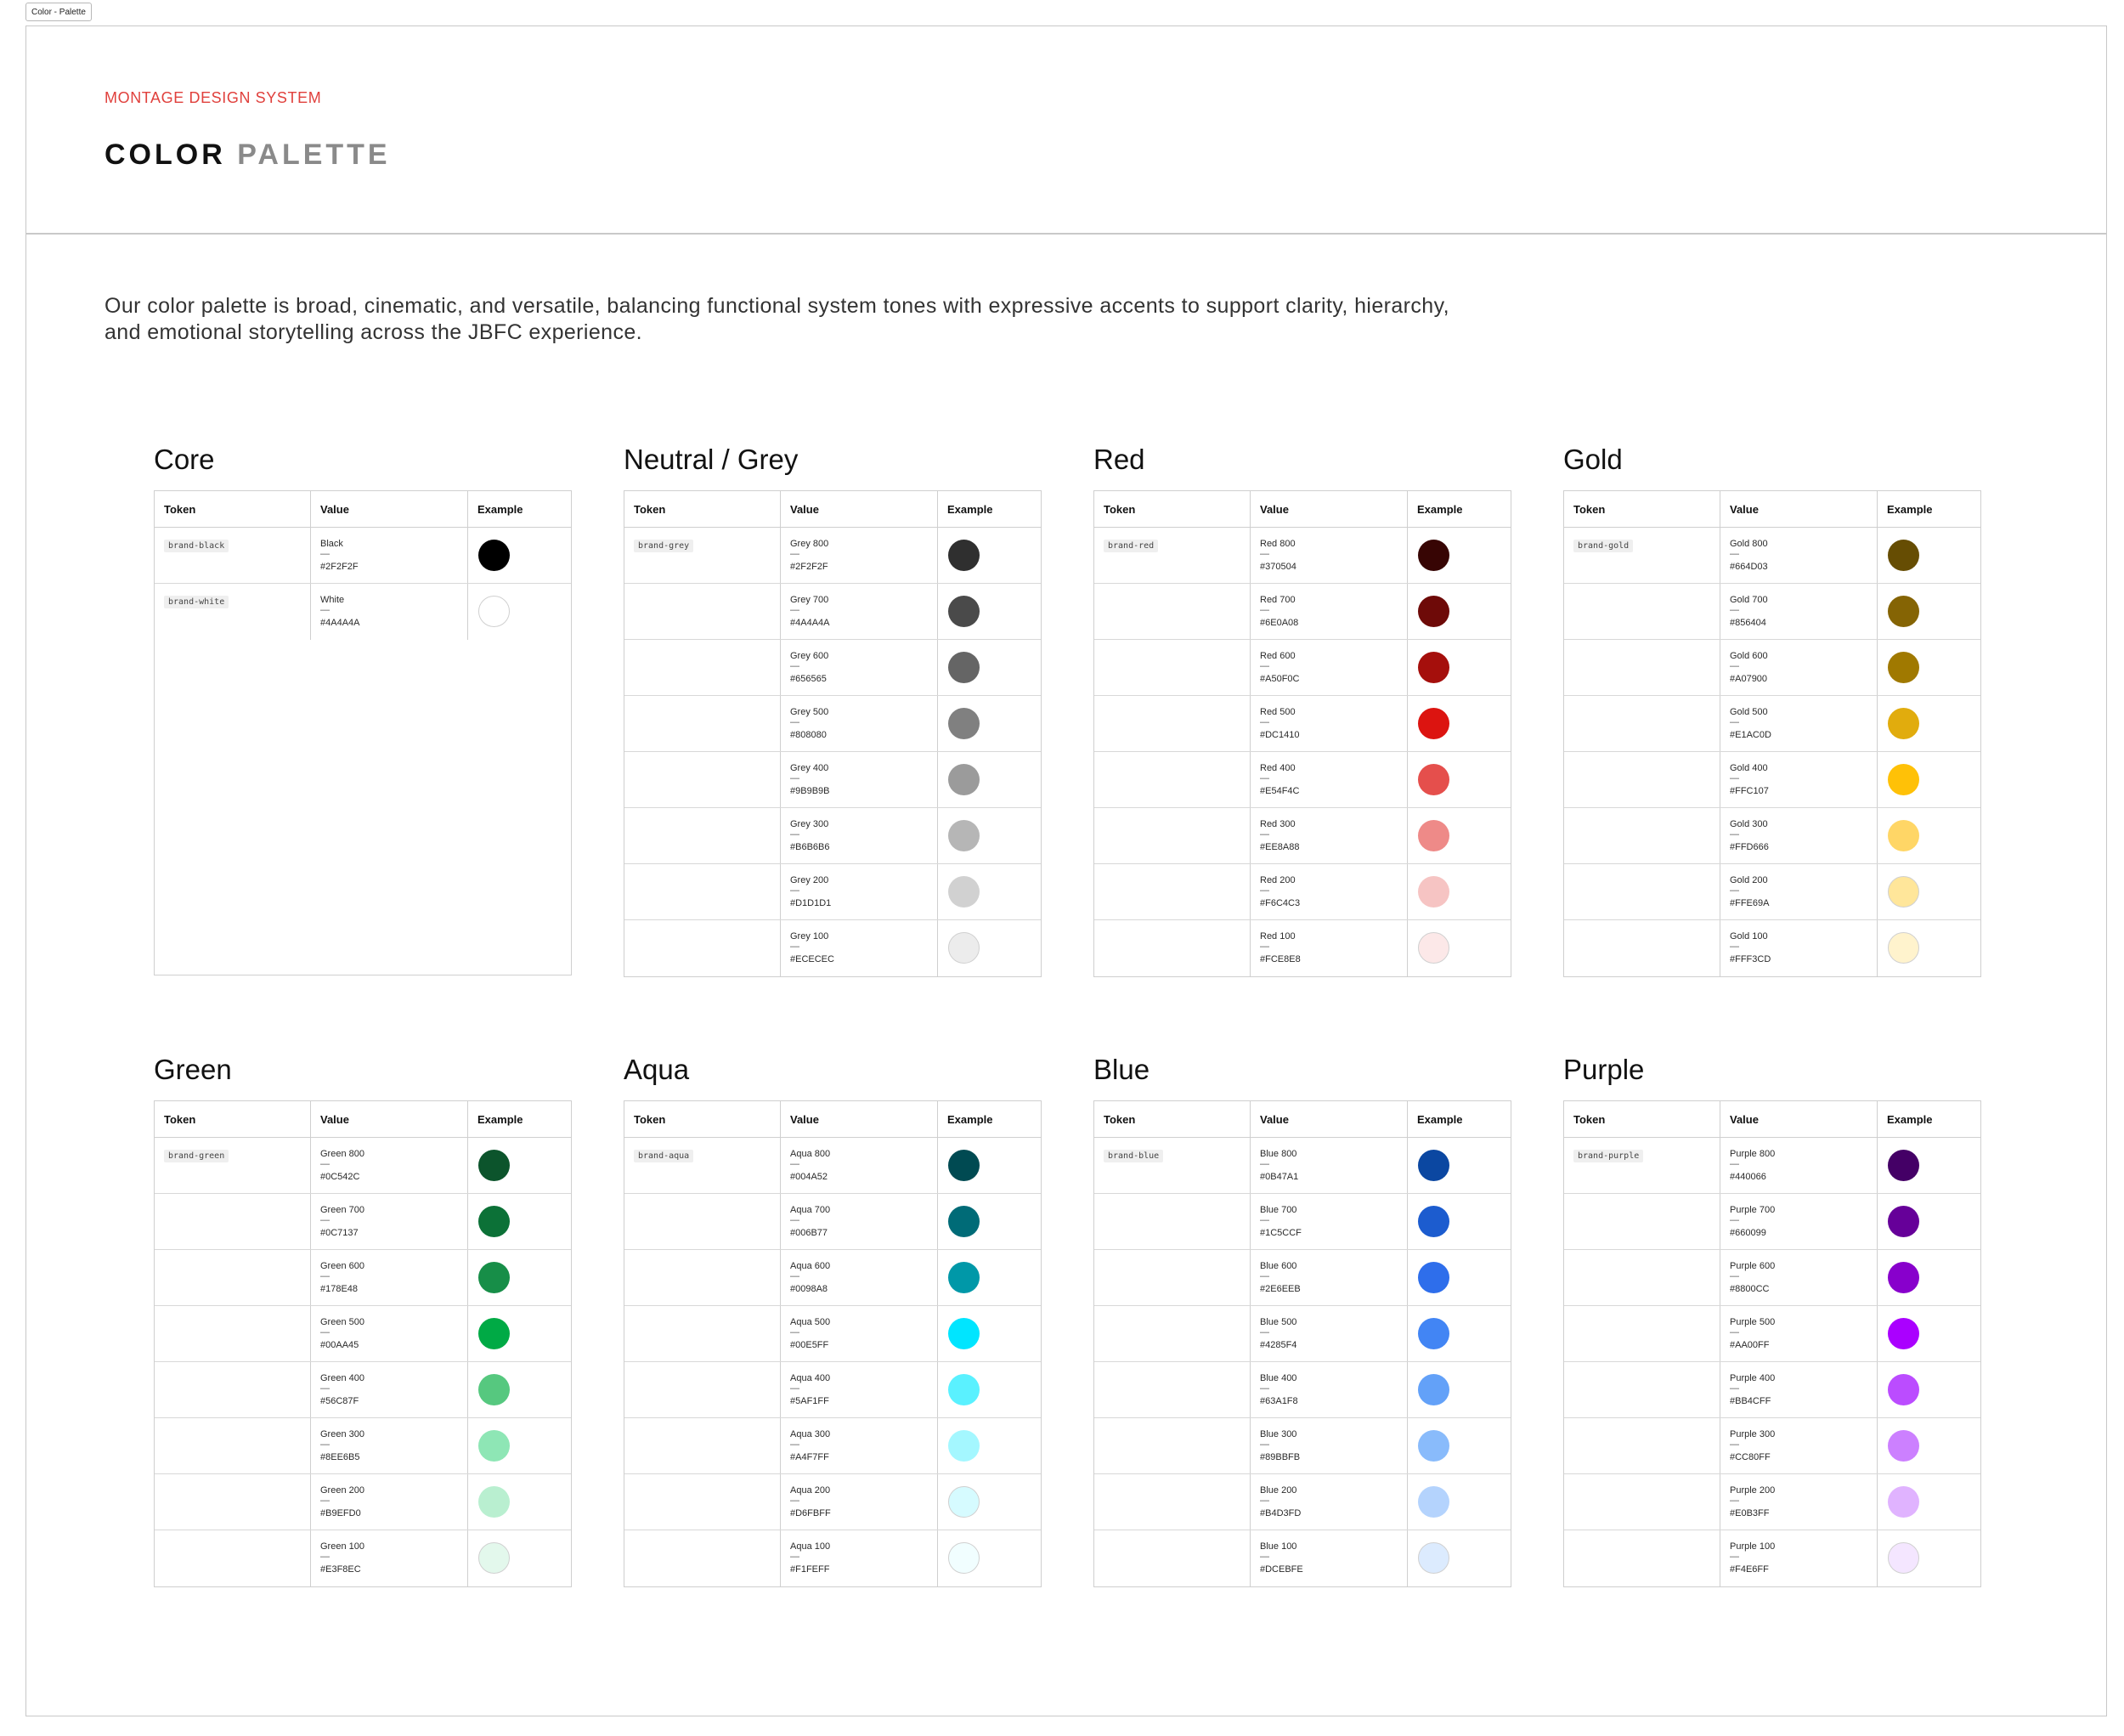  I want to click on header-value: Value, so click(1329, 509).